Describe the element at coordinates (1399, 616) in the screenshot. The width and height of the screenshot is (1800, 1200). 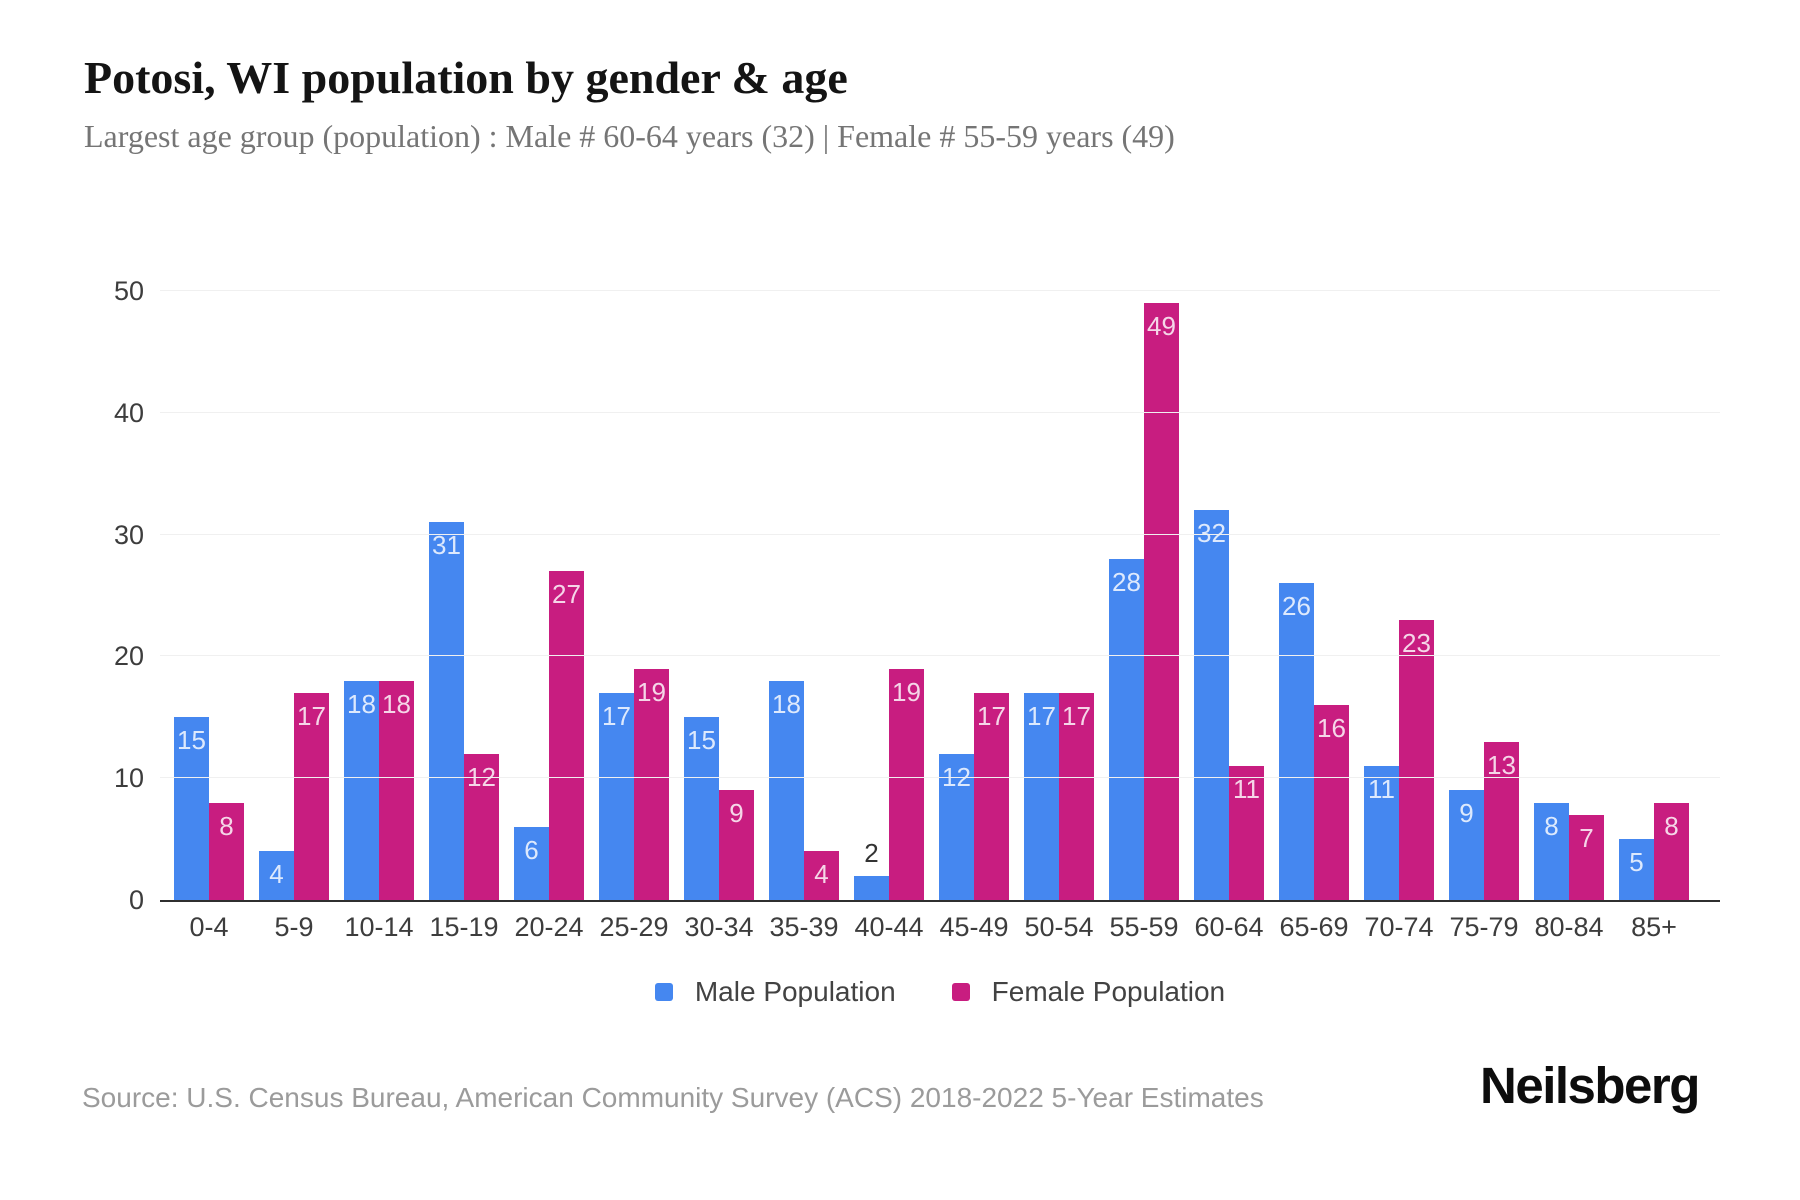
I see `bar-group-70-74: 11 23 70-74` at that location.